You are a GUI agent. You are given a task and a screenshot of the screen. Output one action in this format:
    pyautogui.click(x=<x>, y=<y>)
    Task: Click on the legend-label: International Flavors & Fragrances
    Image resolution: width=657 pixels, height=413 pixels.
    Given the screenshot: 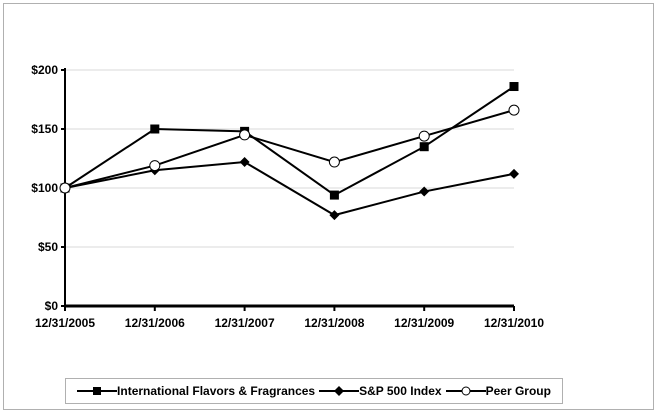 What is the action you would take?
    pyautogui.click(x=216, y=391)
    